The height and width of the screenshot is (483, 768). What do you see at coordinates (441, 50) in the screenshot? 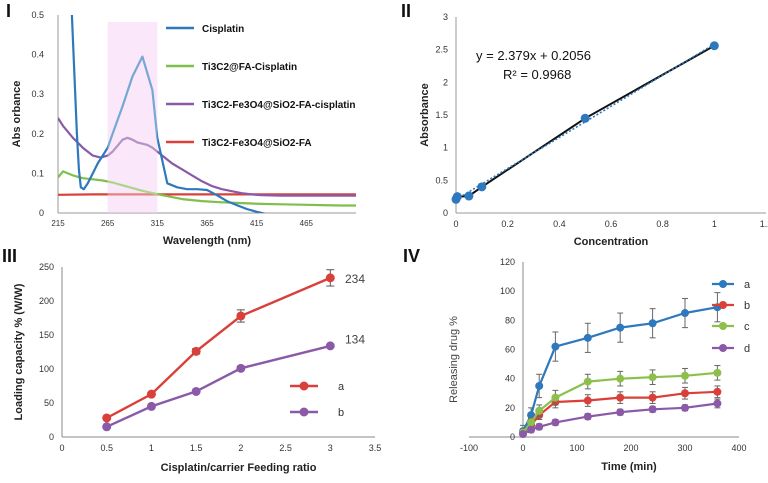
I see `y-tick-label: 2.5` at bounding box center [441, 50].